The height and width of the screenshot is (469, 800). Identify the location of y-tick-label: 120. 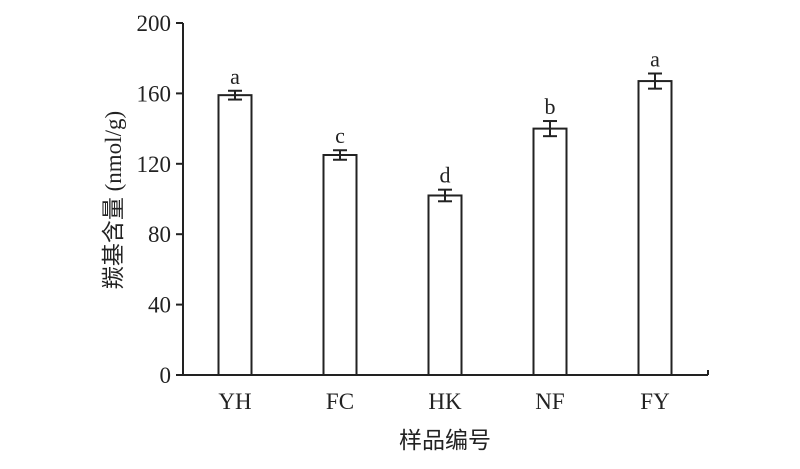
(154, 164).